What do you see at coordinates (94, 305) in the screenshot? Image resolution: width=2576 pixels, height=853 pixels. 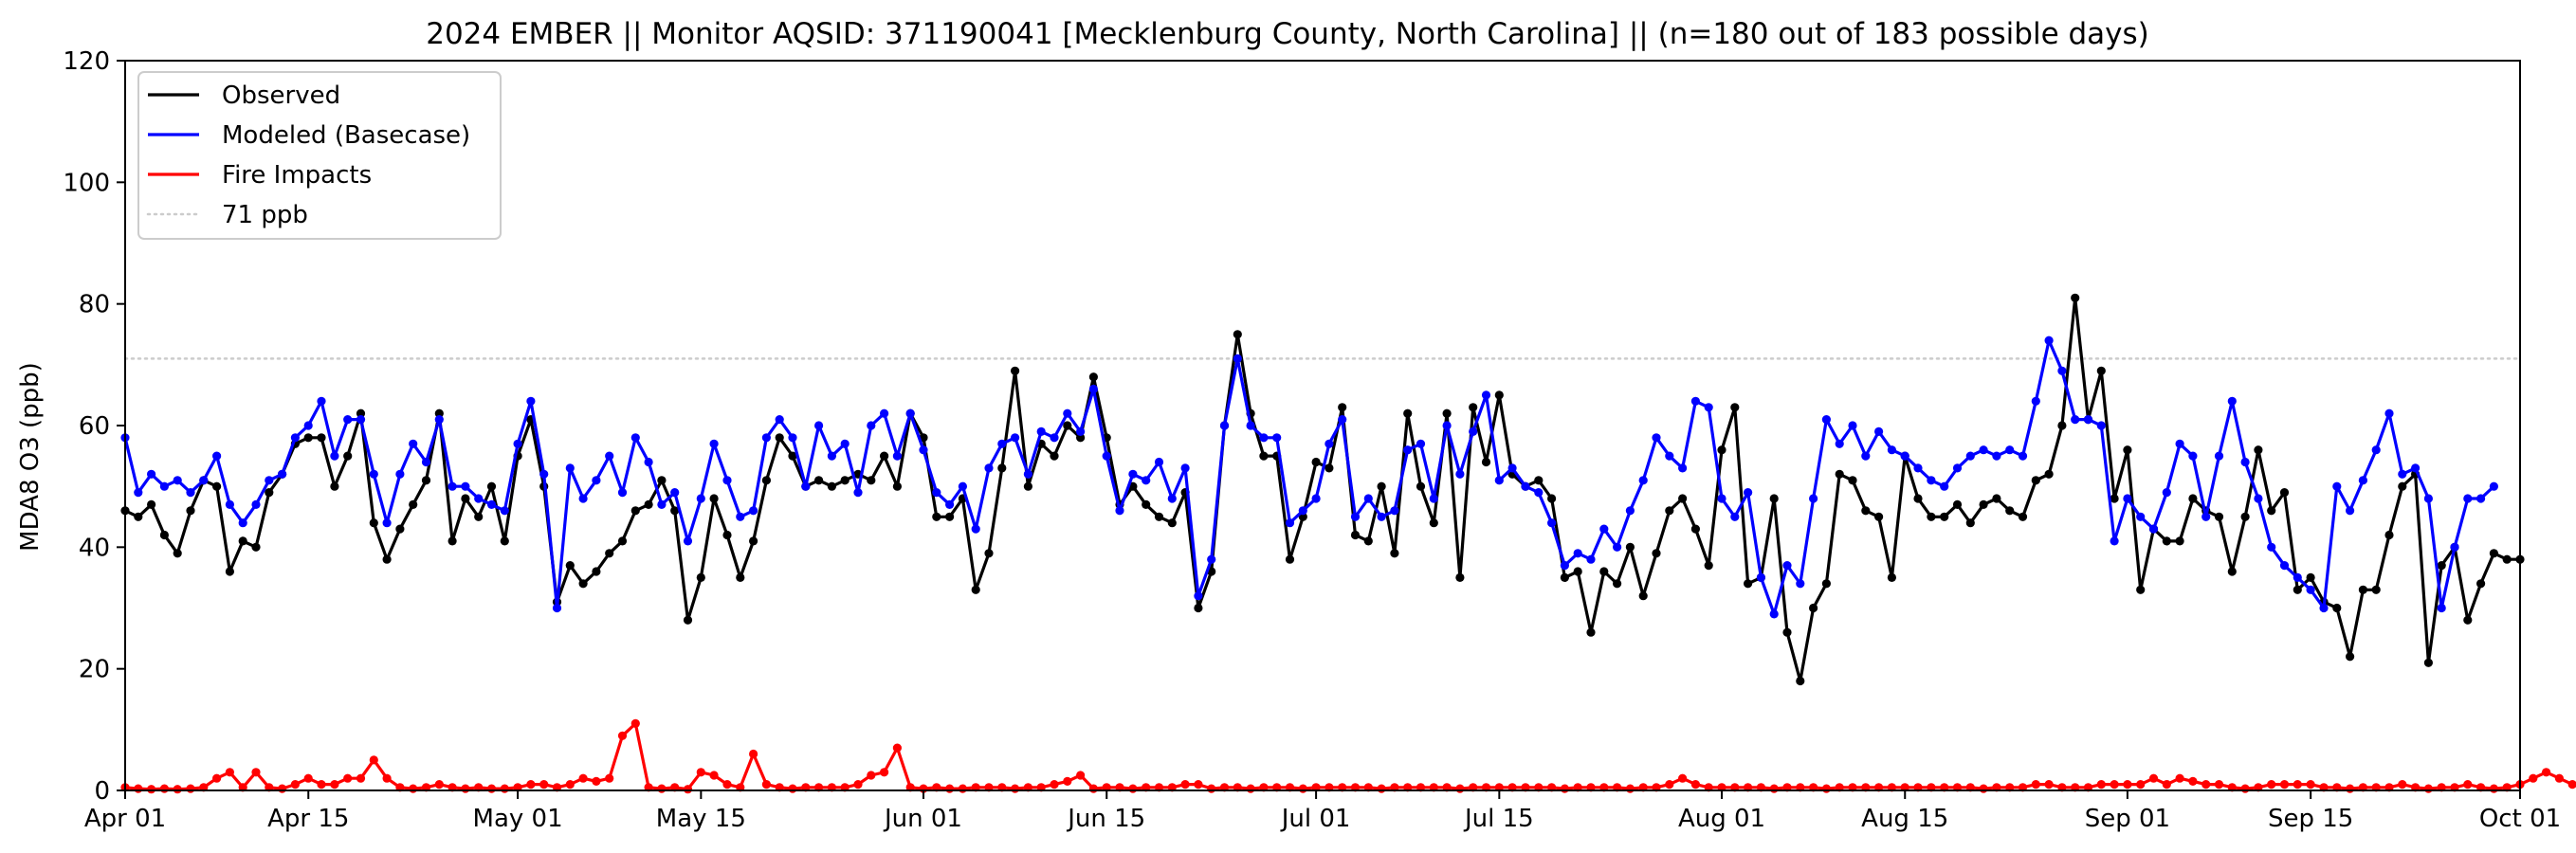 I see `y-tick-label: 80` at bounding box center [94, 305].